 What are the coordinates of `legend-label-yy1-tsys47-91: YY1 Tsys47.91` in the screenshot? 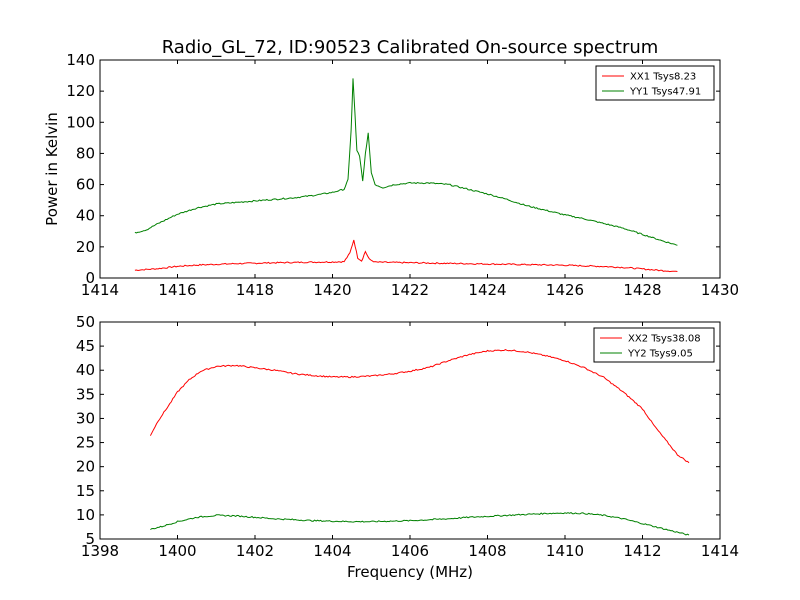 It's located at (665, 92).